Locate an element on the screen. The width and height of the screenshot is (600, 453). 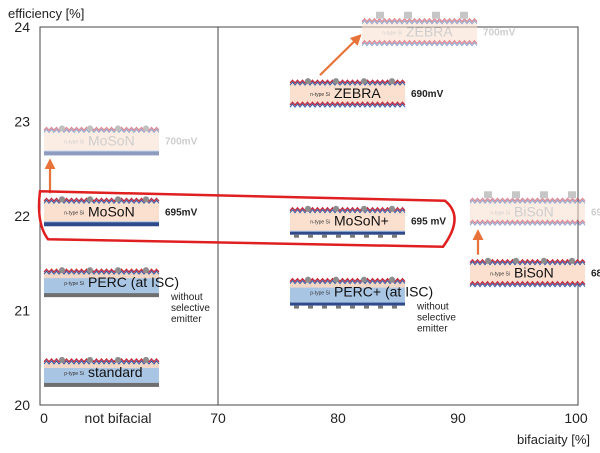
cell-bison-695: n-type Si BiSoN 695mV is located at coordinates (534, 209).